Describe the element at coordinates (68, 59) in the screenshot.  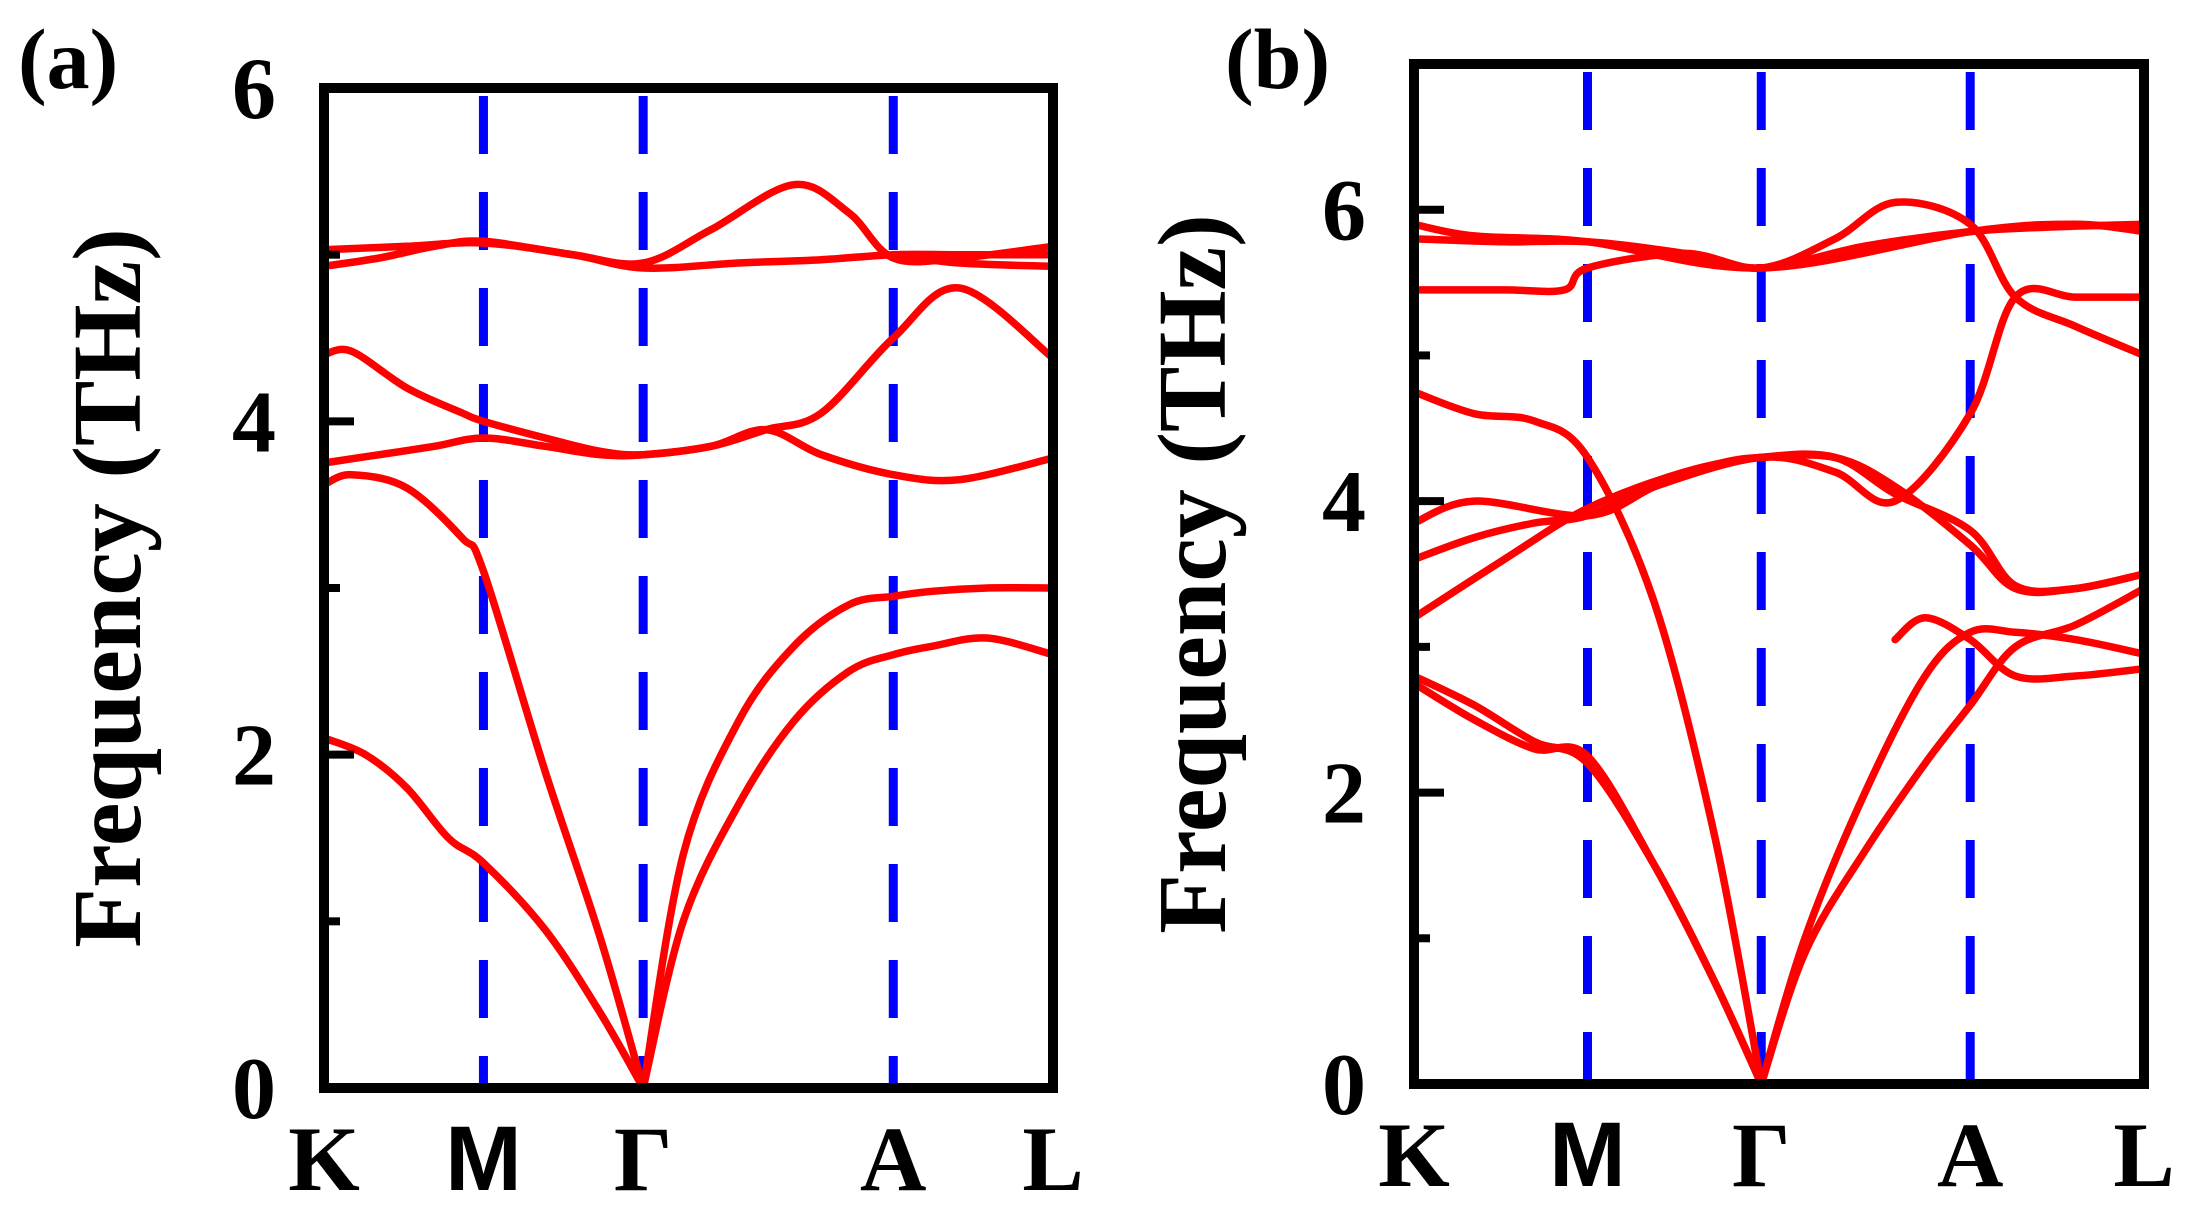
I see `panel-label: (a)` at that location.